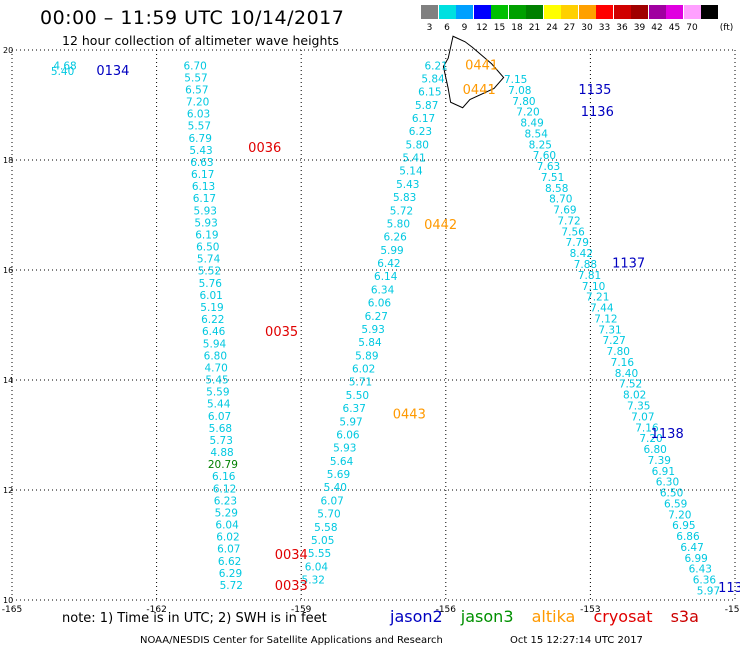 This screenshot has width=740, height=650. Describe the element at coordinates (675, 504) in the screenshot. I see `wave-height-value: 6.59` at that location.